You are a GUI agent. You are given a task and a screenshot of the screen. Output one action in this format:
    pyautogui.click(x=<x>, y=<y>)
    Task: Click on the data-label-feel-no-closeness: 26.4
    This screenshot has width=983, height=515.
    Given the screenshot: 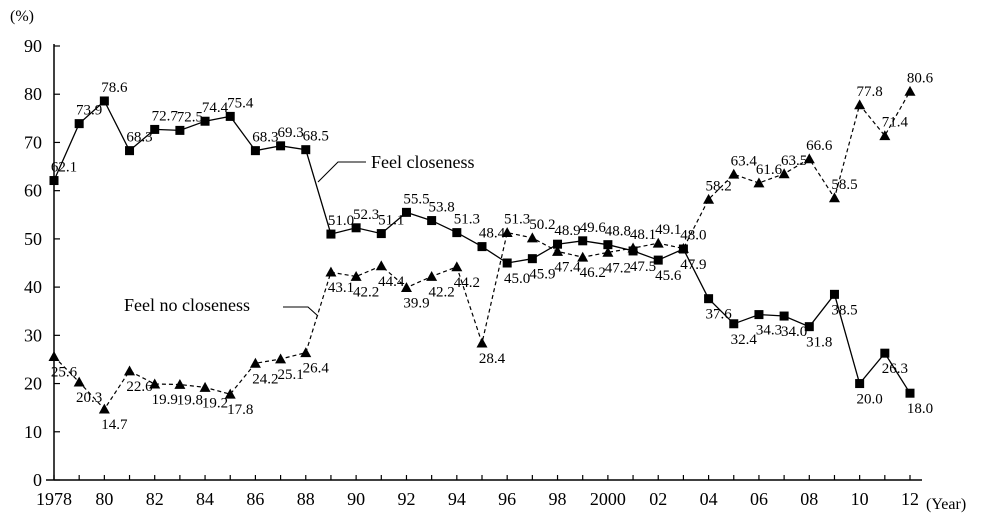 What is the action you would take?
    pyautogui.click(x=316, y=369)
    